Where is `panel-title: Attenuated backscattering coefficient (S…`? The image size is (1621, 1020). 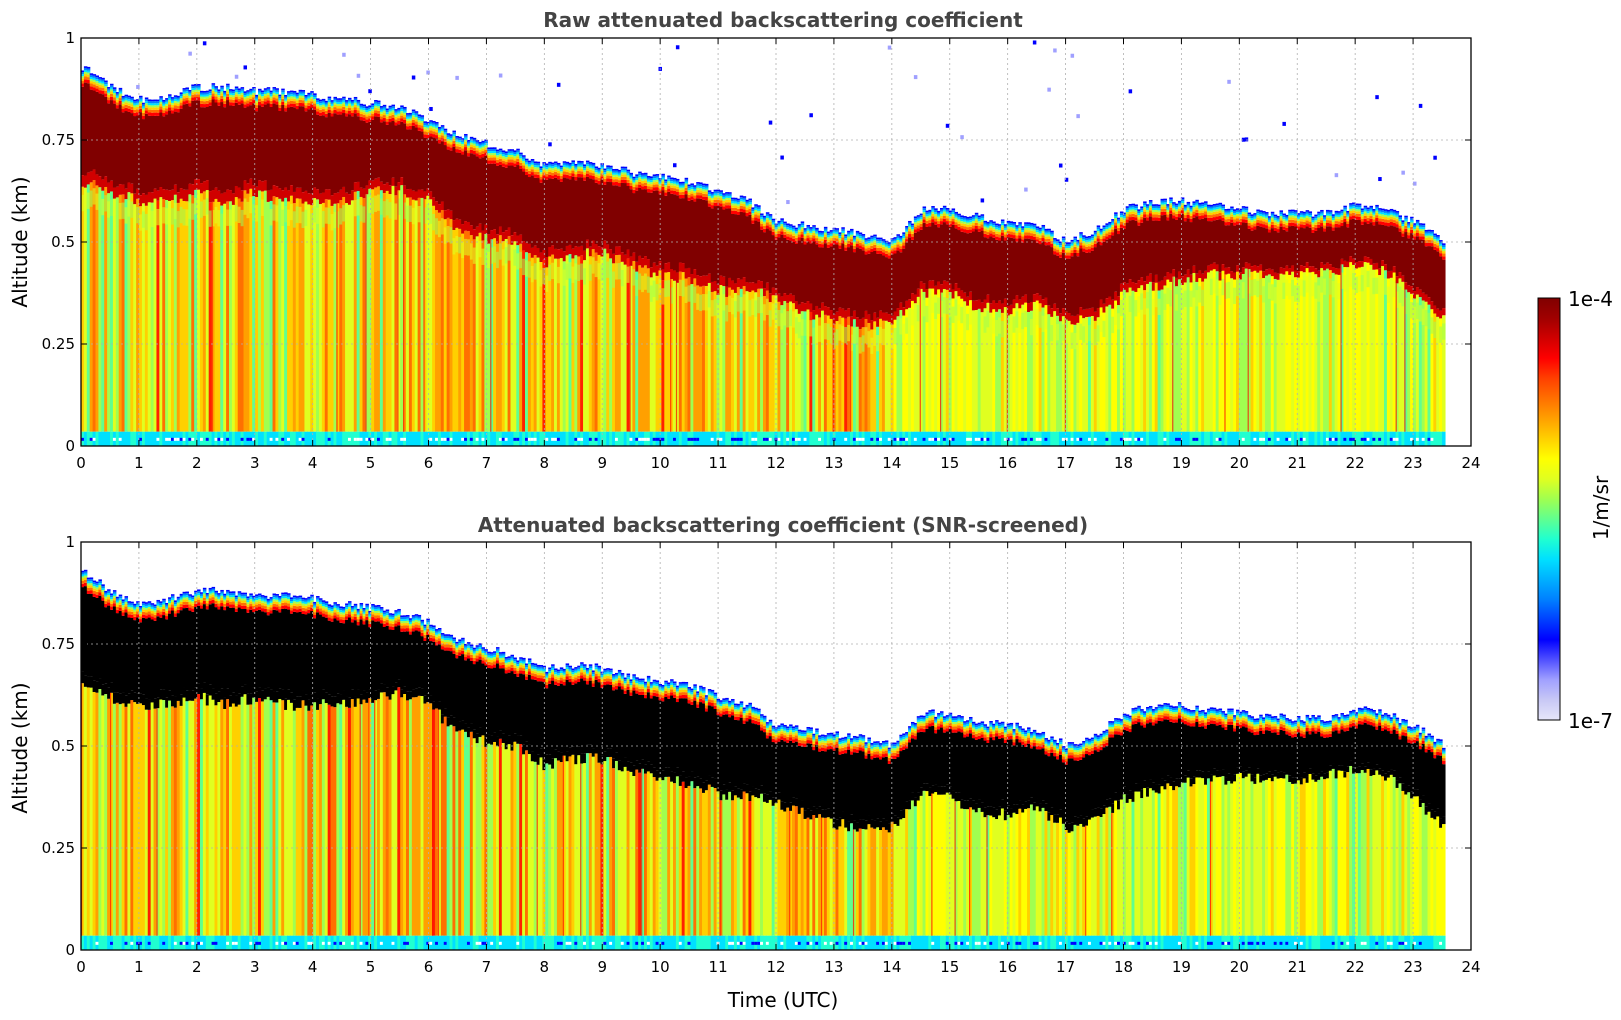
panel-title: Attenuated backscattering coefficient (S… is located at coordinates (783, 525).